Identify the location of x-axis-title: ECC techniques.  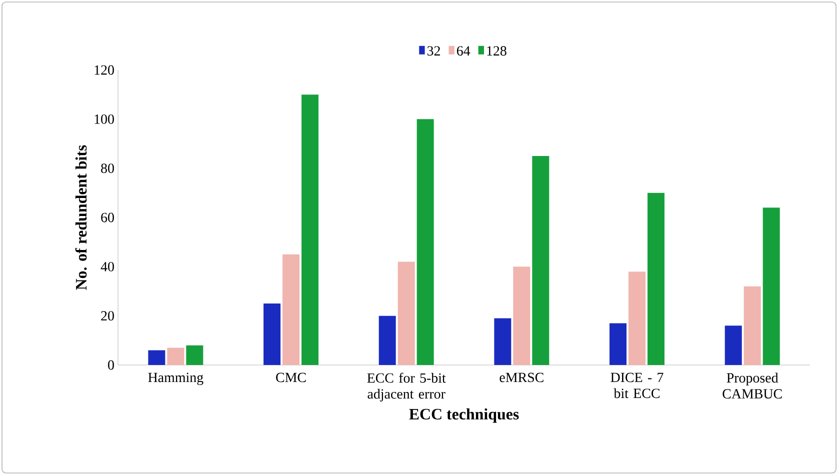
(464, 415).